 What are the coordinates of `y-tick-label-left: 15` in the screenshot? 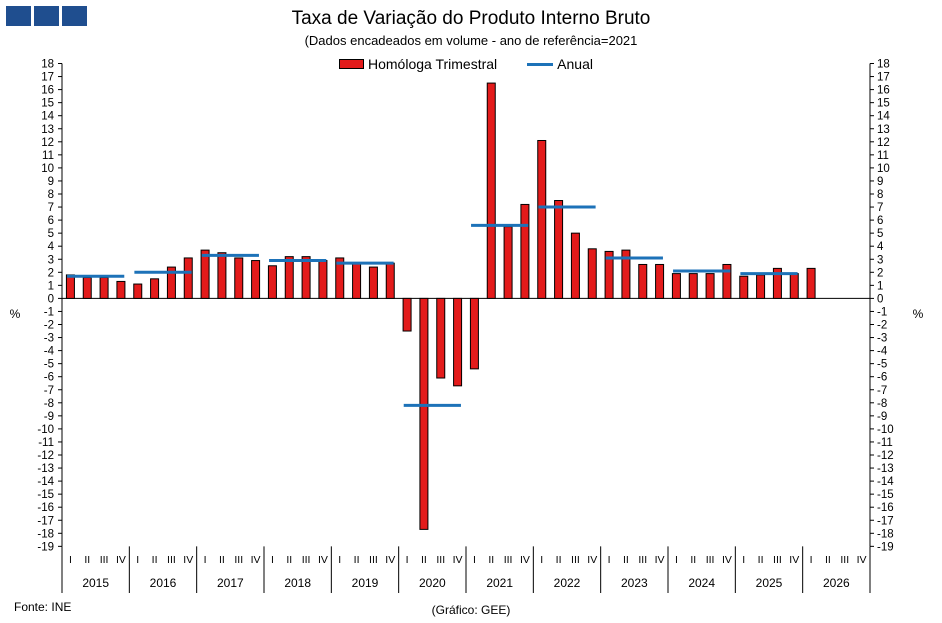 It's located at (47, 104).